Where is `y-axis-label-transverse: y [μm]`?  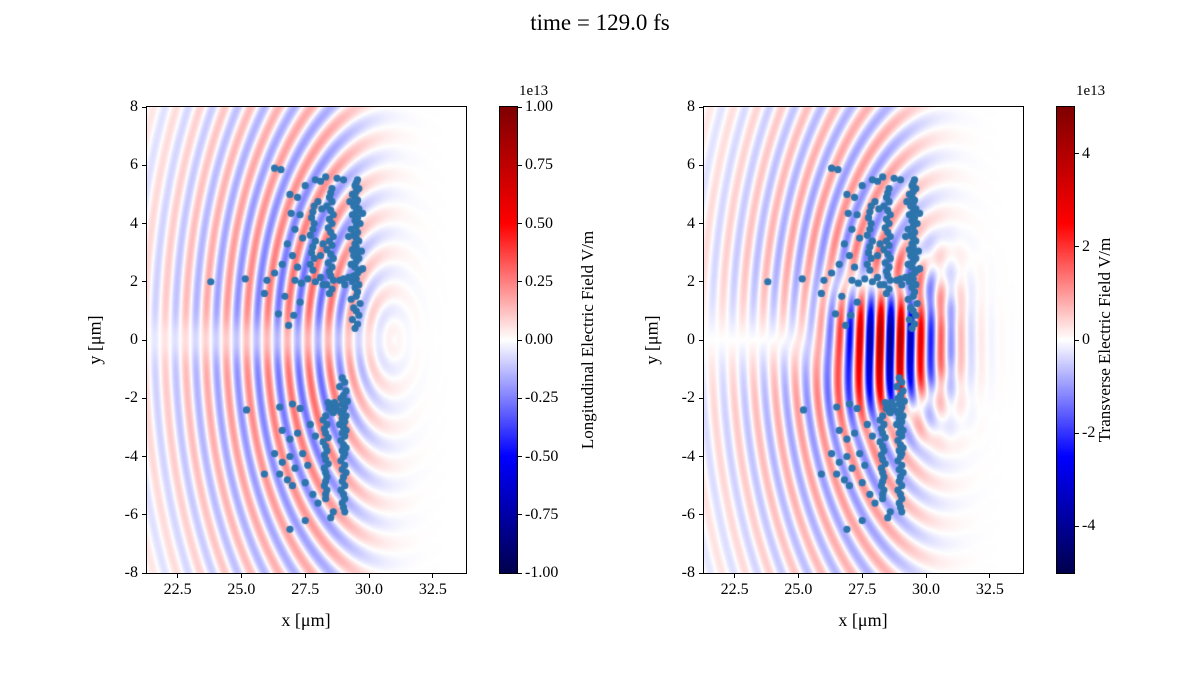
y-axis-label-transverse: y [μm] is located at coordinates (651, 340).